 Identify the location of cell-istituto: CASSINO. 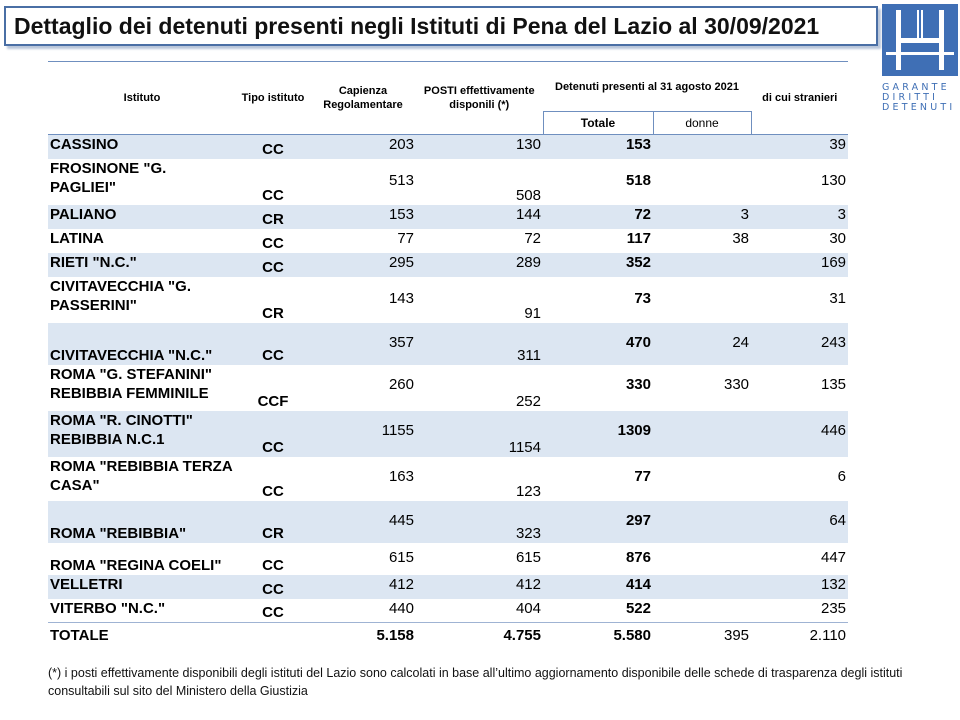
(84, 144).